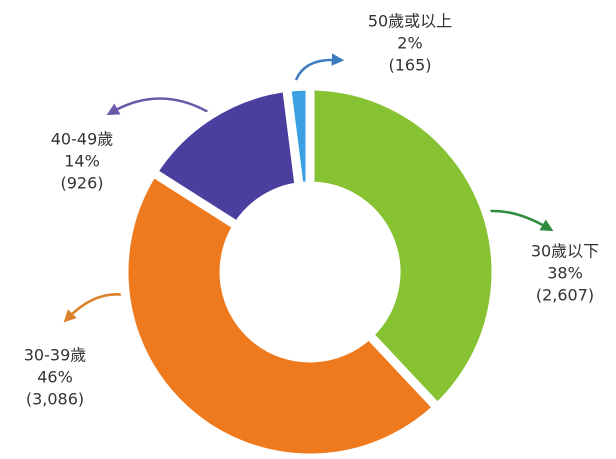 This screenshot has width=616, height=459. What do you see at coordinates (55, 399) in the screenshot?
I see `count-label: (3,086)` at bounding box center [55, 399].